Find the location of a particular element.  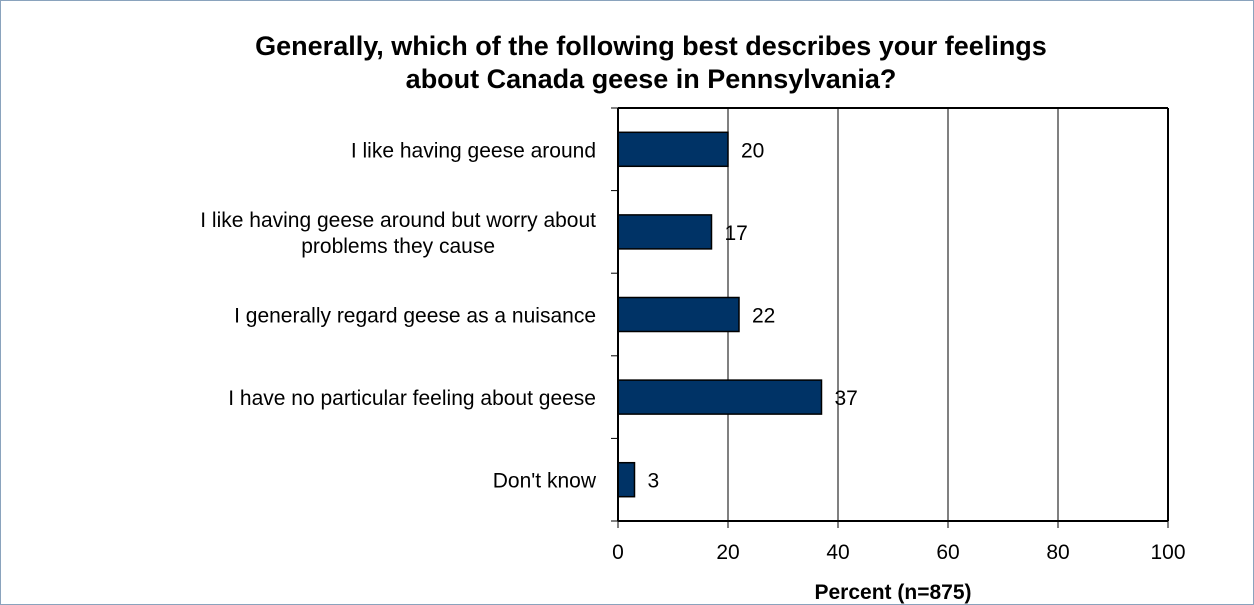

x-tick-label-0: 0 is located at coordinates (618, 552).